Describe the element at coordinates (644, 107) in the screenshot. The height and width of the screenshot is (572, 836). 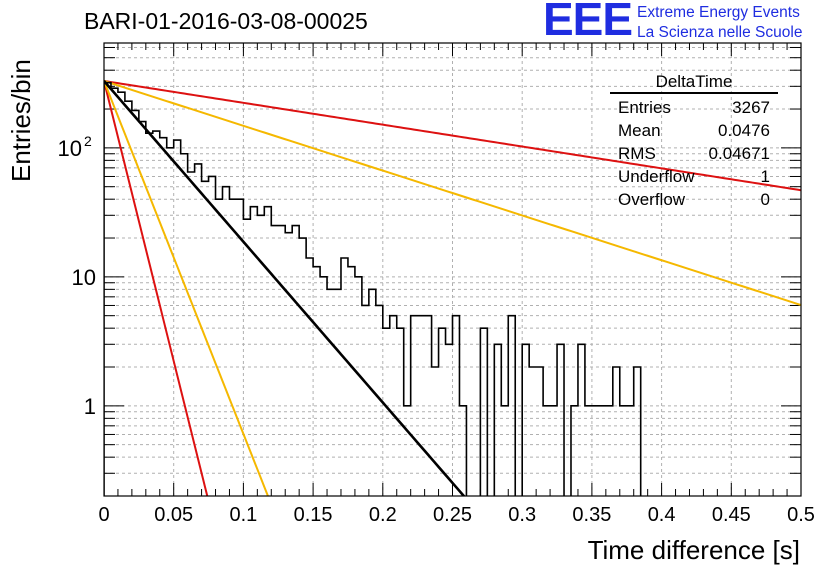
I see `stats-key: Entries` at that location.